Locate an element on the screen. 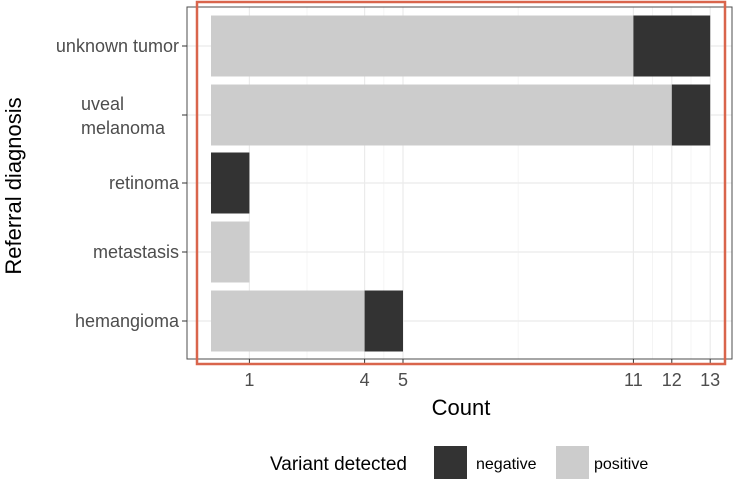  y-tick-label: hemangioma is located at coordinates (127, 321).